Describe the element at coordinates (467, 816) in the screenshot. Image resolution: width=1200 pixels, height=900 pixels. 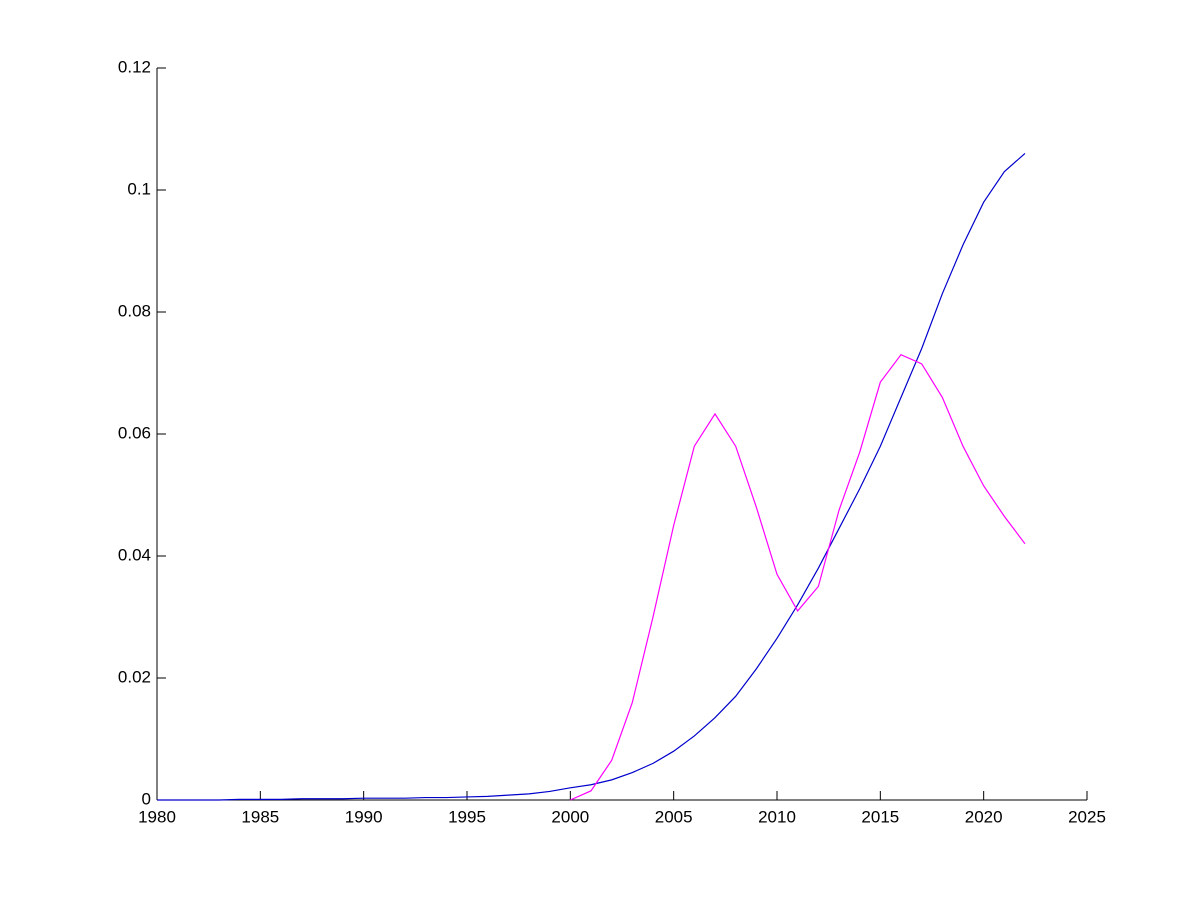
I see `x-tick-label: 1995` at that location.